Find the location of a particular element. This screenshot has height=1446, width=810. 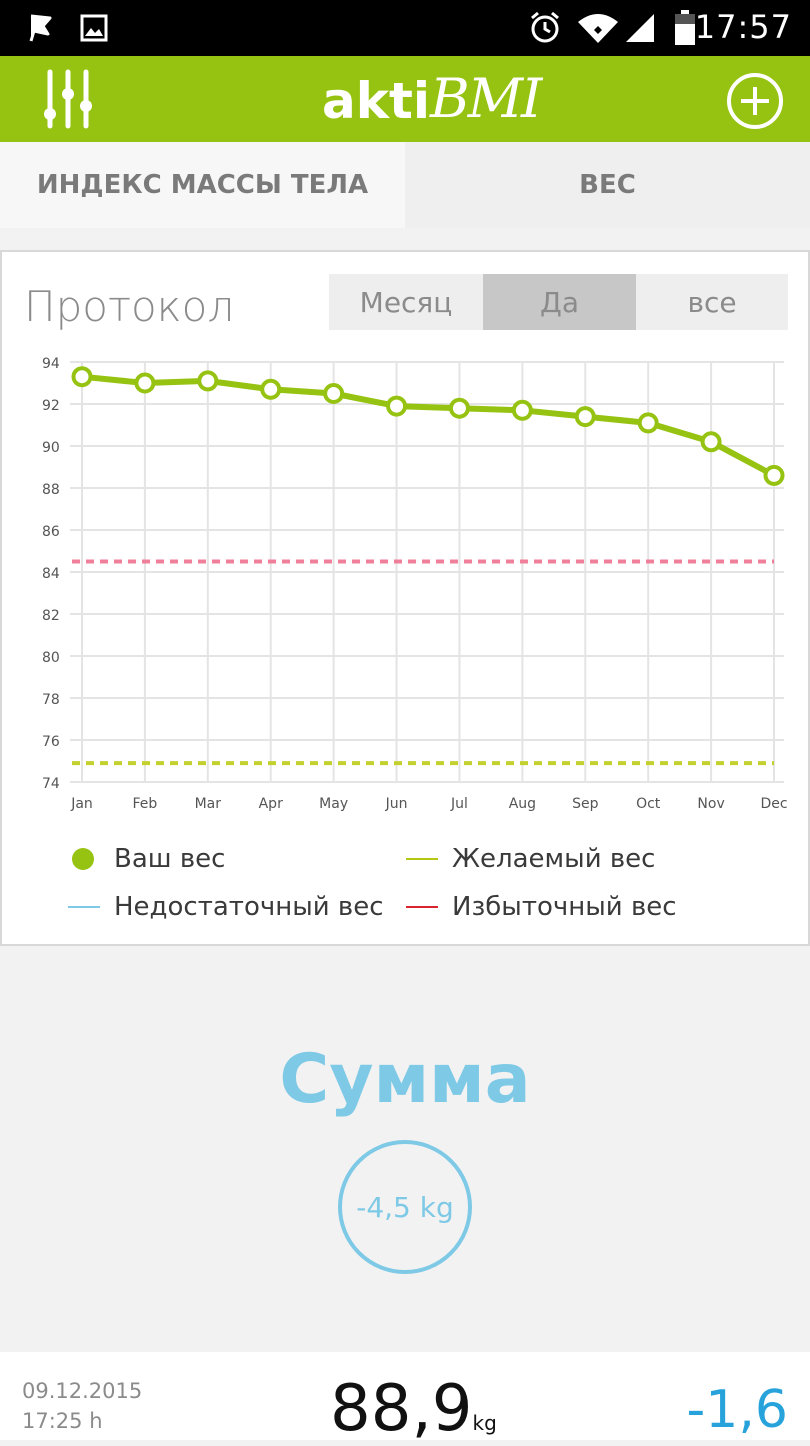

legend-label: Избыточный вес is located at coordinates (564, 907).